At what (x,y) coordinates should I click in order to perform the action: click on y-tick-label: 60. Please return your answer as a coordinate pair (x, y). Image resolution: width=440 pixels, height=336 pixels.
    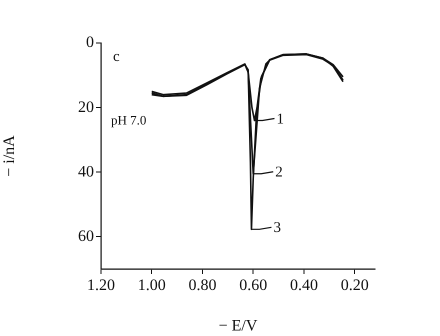
    Looking at the image, I should click on (86, 236).